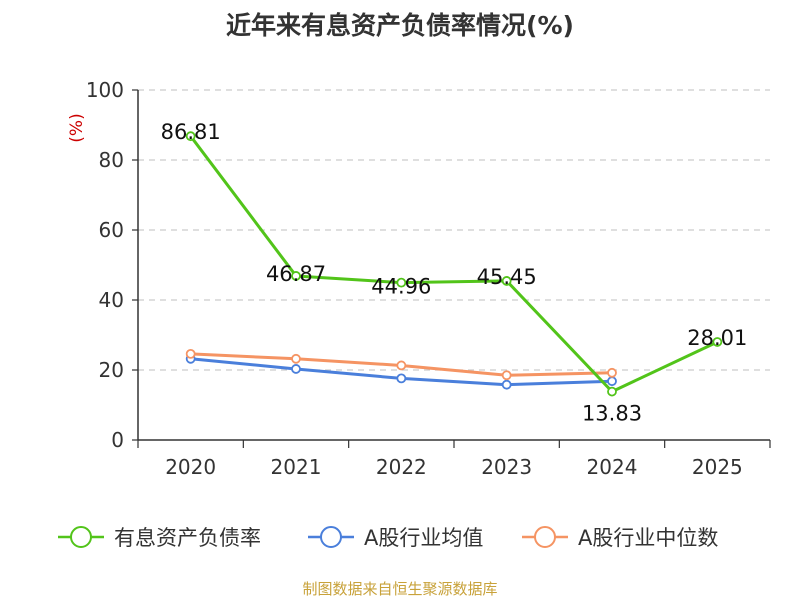  I want to click on data-label: 13.83, so click(612, 414).